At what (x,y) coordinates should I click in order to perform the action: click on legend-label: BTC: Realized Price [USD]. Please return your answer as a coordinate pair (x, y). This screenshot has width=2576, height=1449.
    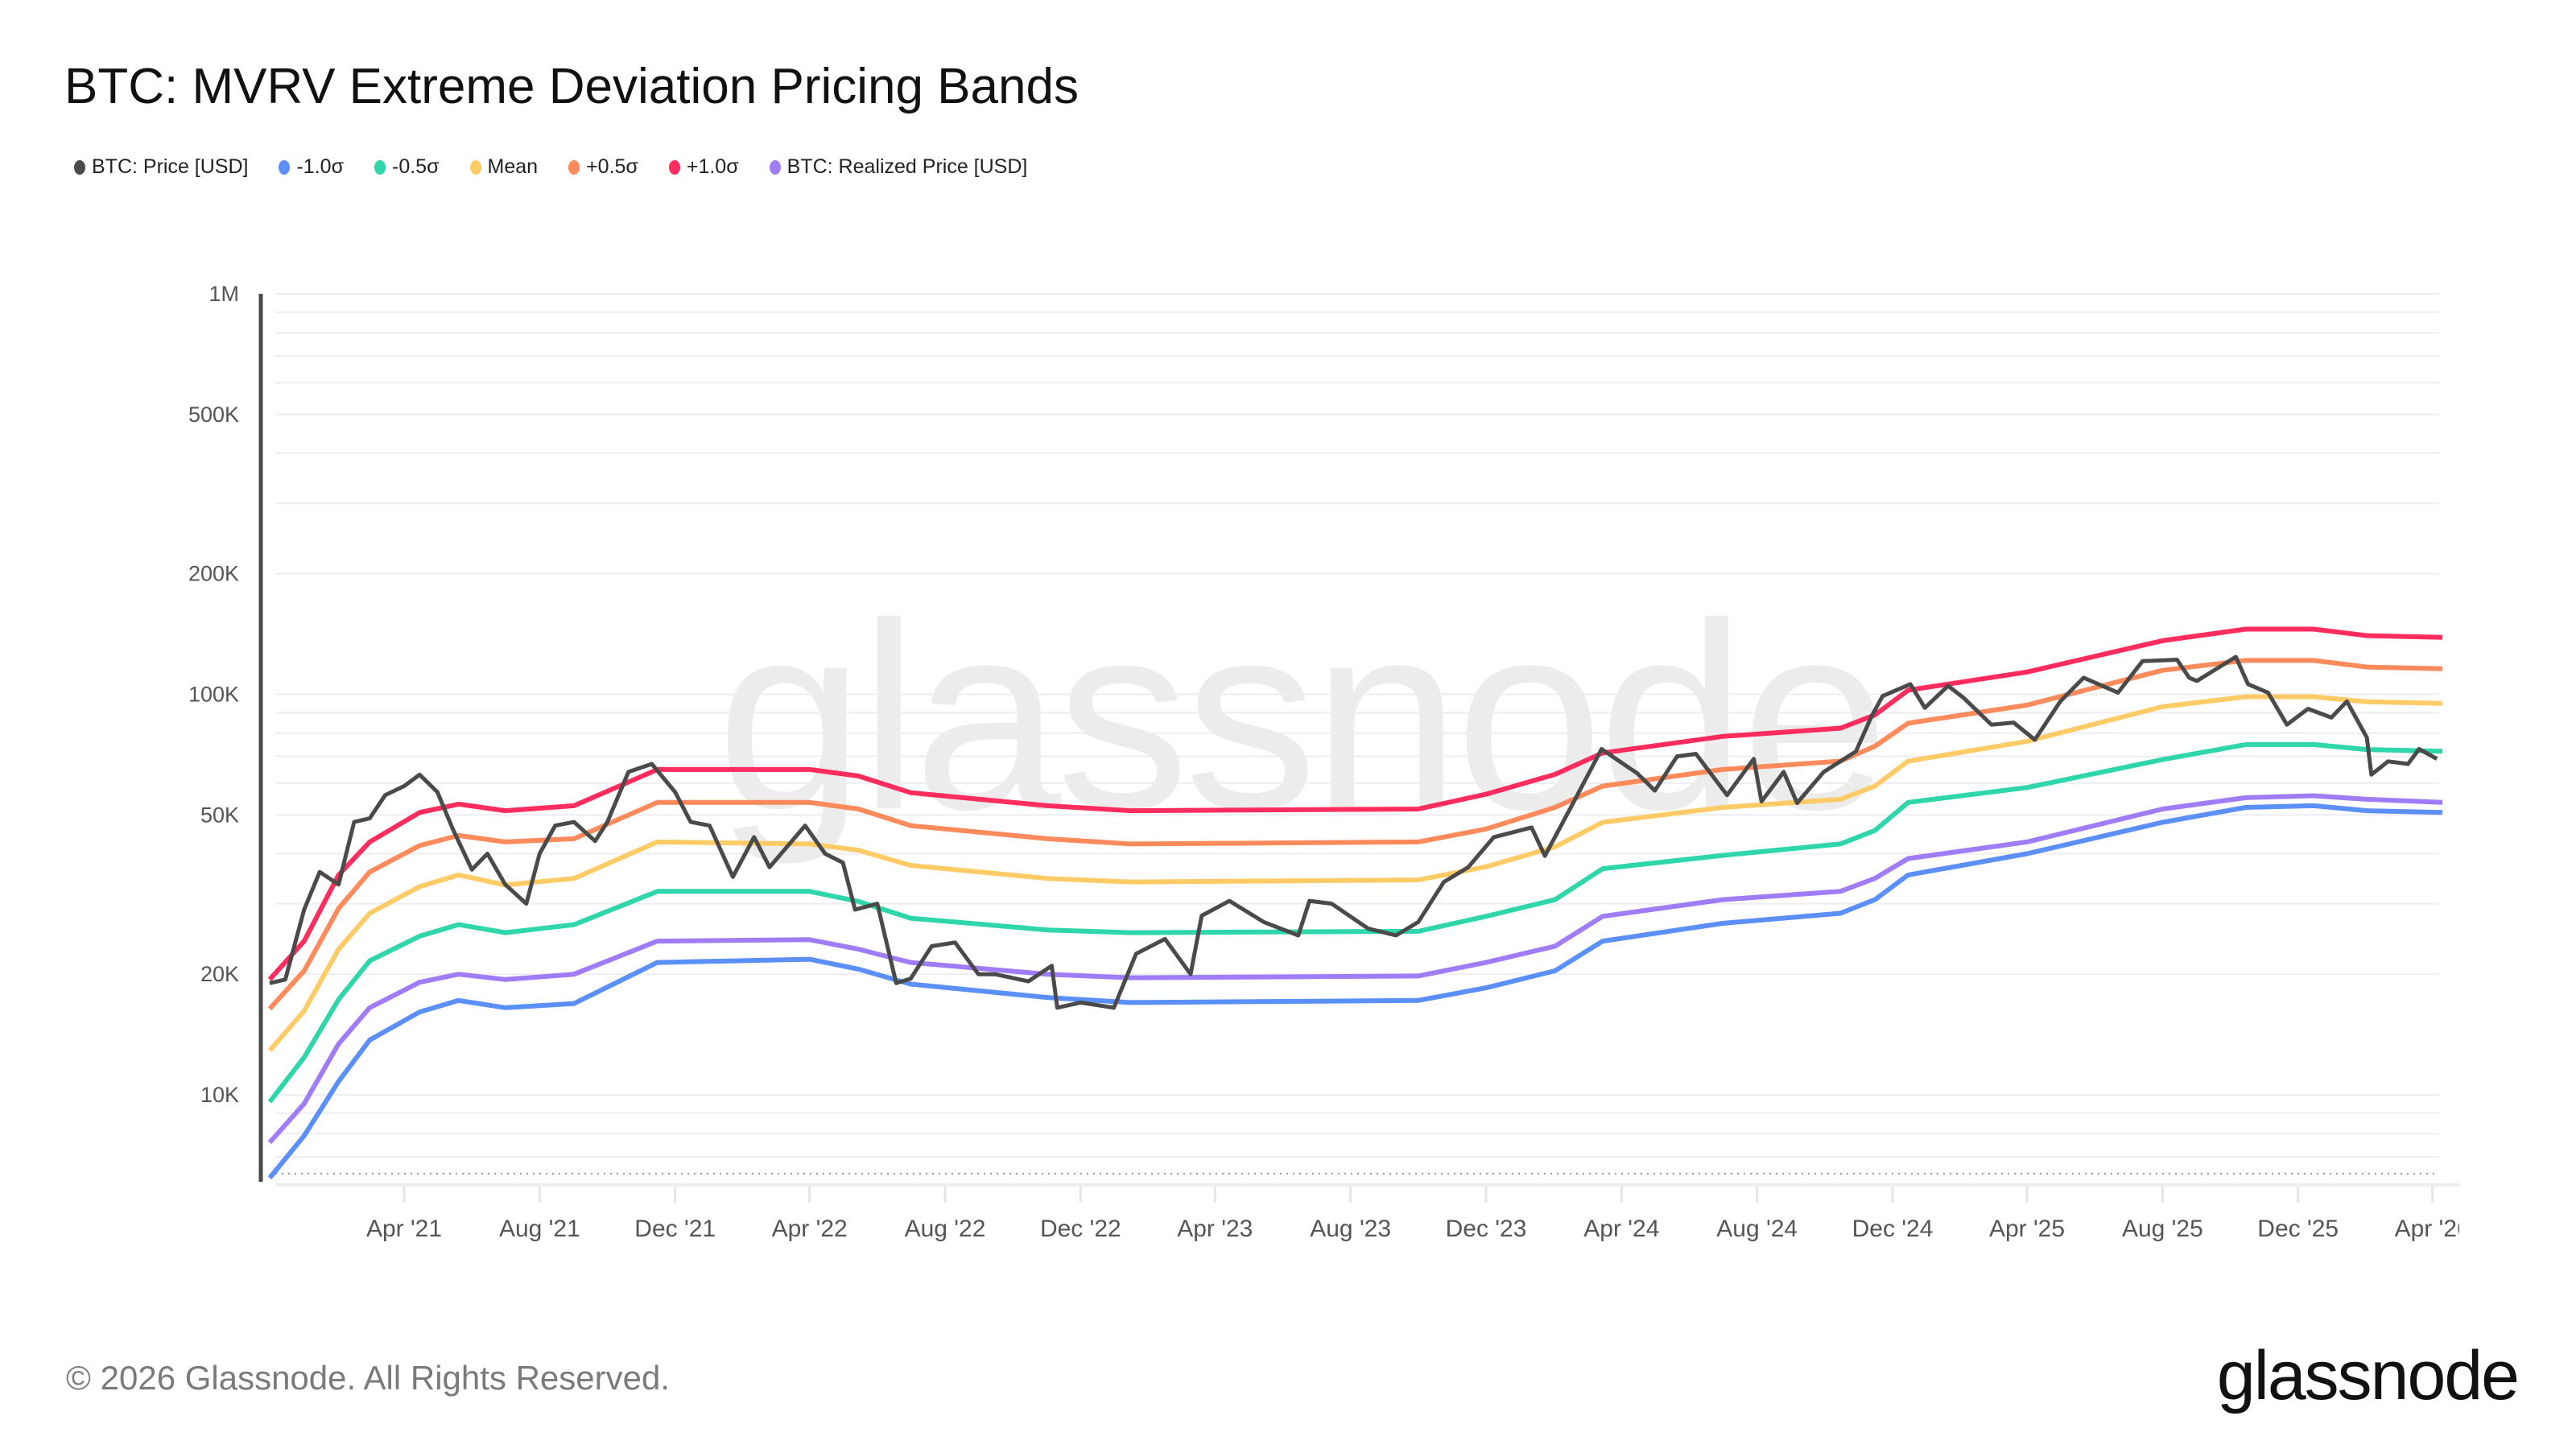
    Looking at the image, I should click on (907, 166).